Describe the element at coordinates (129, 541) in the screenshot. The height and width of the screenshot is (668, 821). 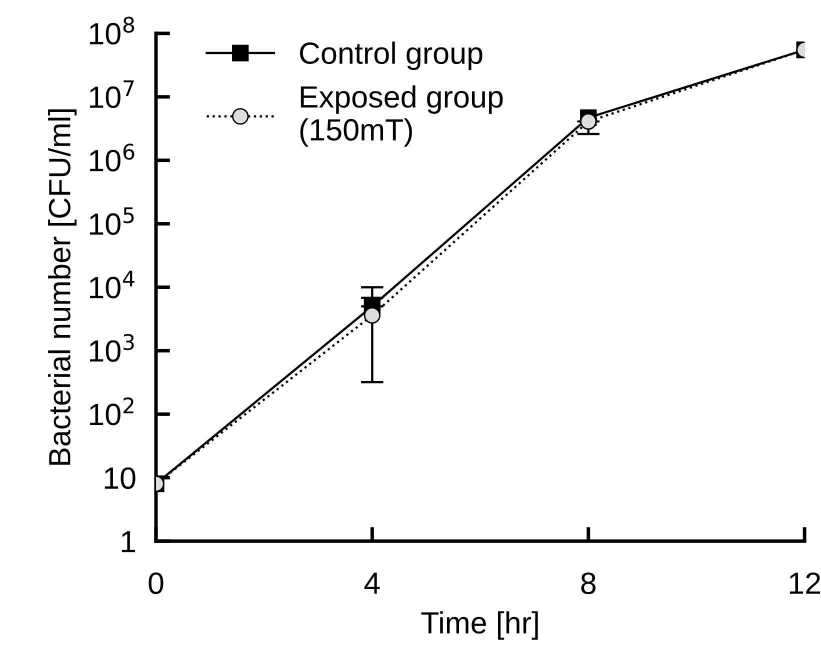
I see `y-tick-label: 1` at that location.